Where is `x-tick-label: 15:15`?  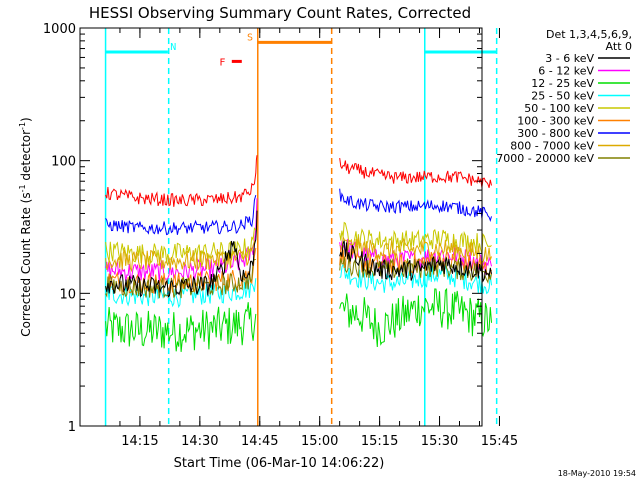 x-tick-label: 15:15 is located at coordinates (379, 441).